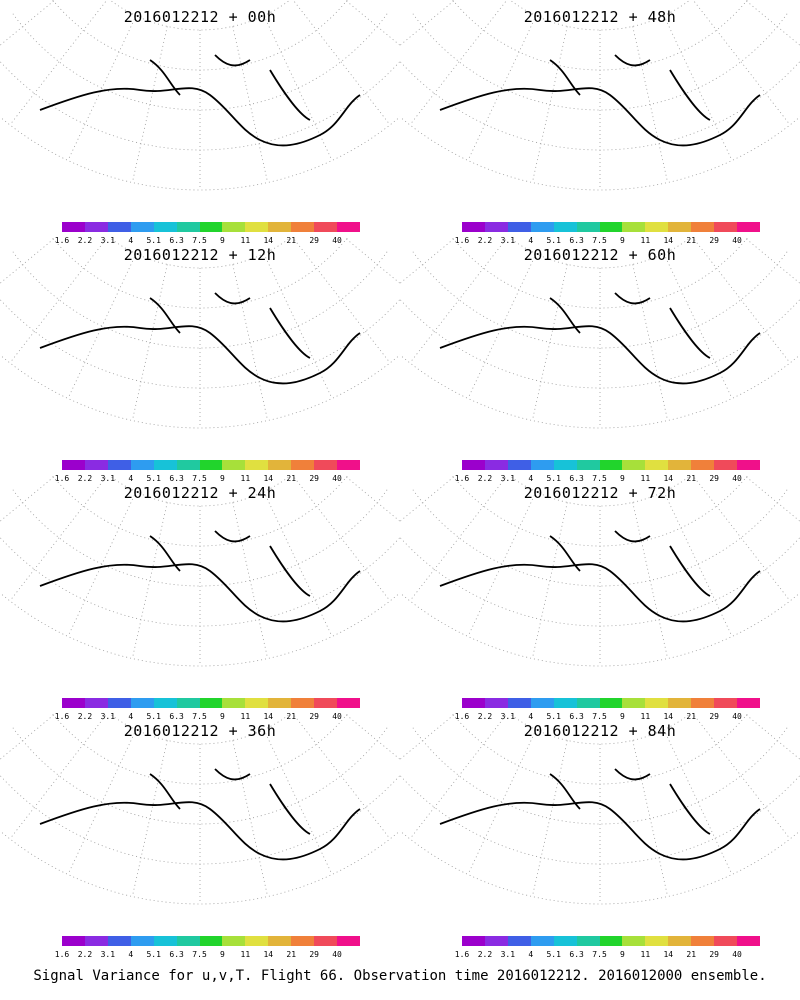  What do you see at coordinates (600, 809) in the screenshot?
I see `graticule` at bounding box center [600, 809].